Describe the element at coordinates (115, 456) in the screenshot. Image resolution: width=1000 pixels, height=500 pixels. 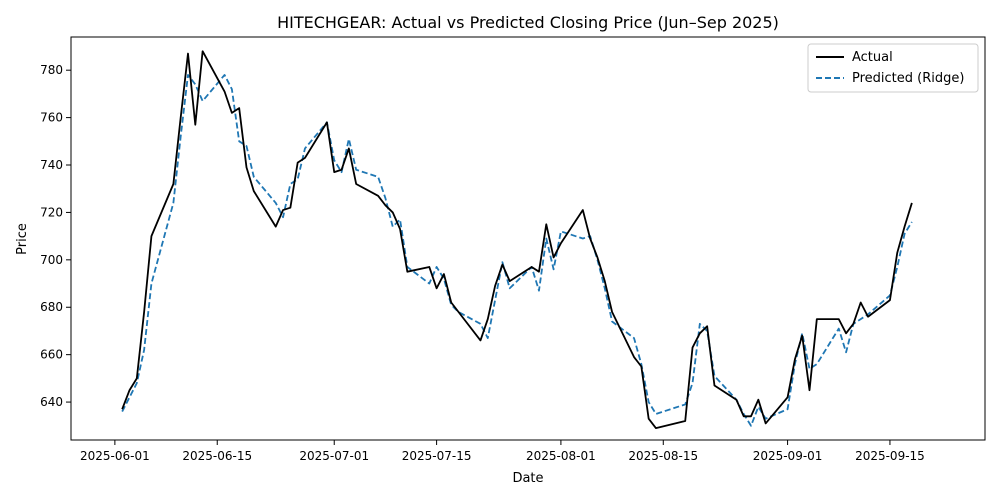
I see `x-tick-label: 2025-06-01` at that location.